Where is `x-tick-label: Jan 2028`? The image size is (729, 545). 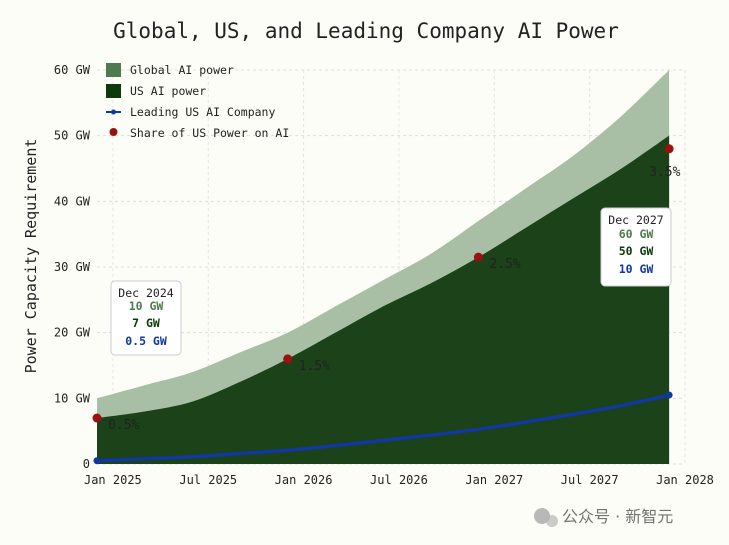 x-tick-label: Jan 2028 is located at coordinates (685, 480).